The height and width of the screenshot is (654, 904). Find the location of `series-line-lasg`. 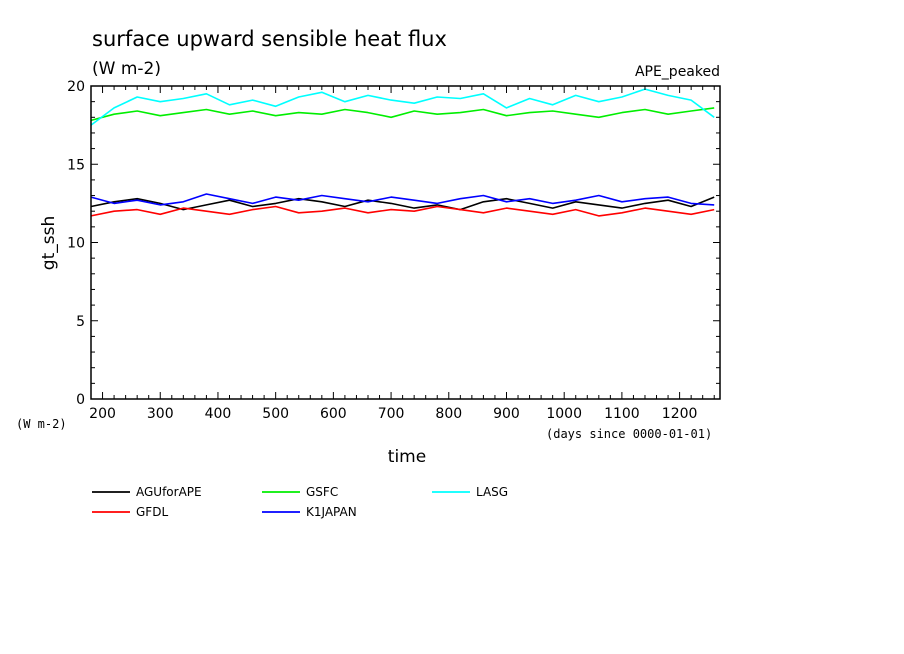

series-line-lasg is located at coordinates (402, 107).